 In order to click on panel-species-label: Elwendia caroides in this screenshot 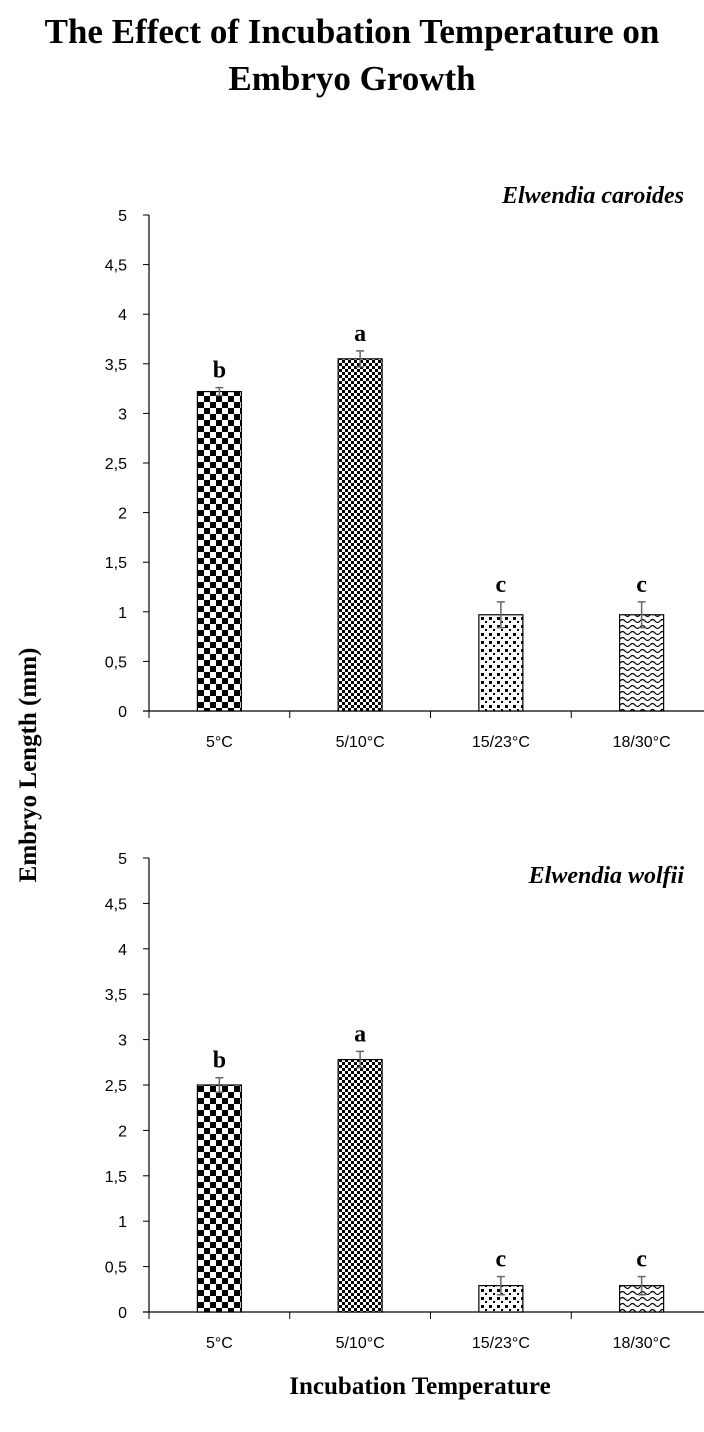, I will do `click(592, 196)`.